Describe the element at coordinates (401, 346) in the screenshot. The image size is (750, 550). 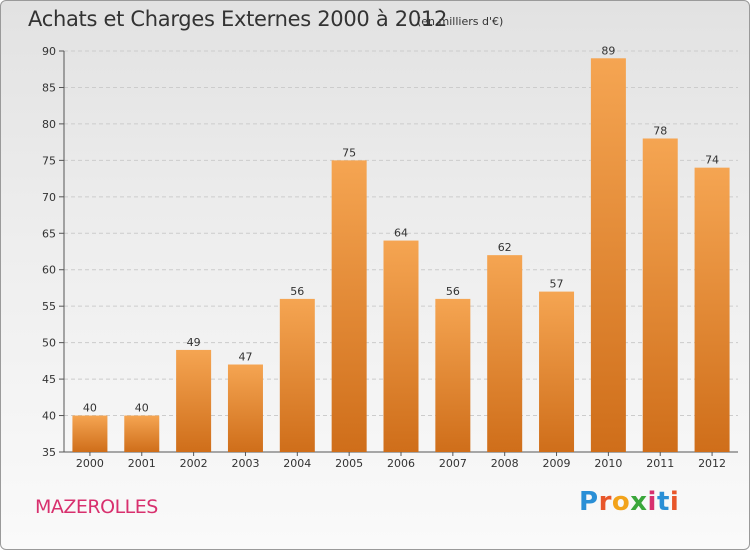
I see `bar-2006` at that location.